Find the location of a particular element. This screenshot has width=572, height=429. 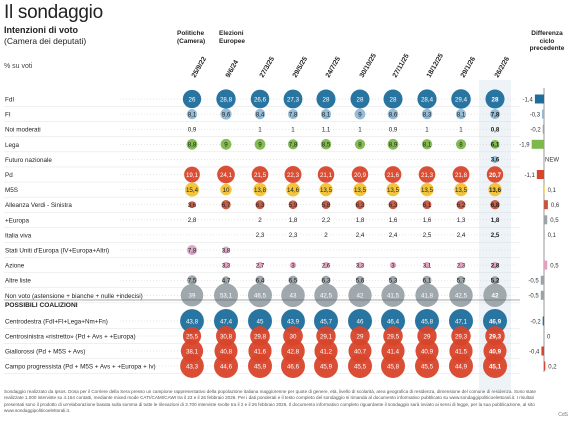

page-title: Il sondaggio is located at coordinates (53, 12).